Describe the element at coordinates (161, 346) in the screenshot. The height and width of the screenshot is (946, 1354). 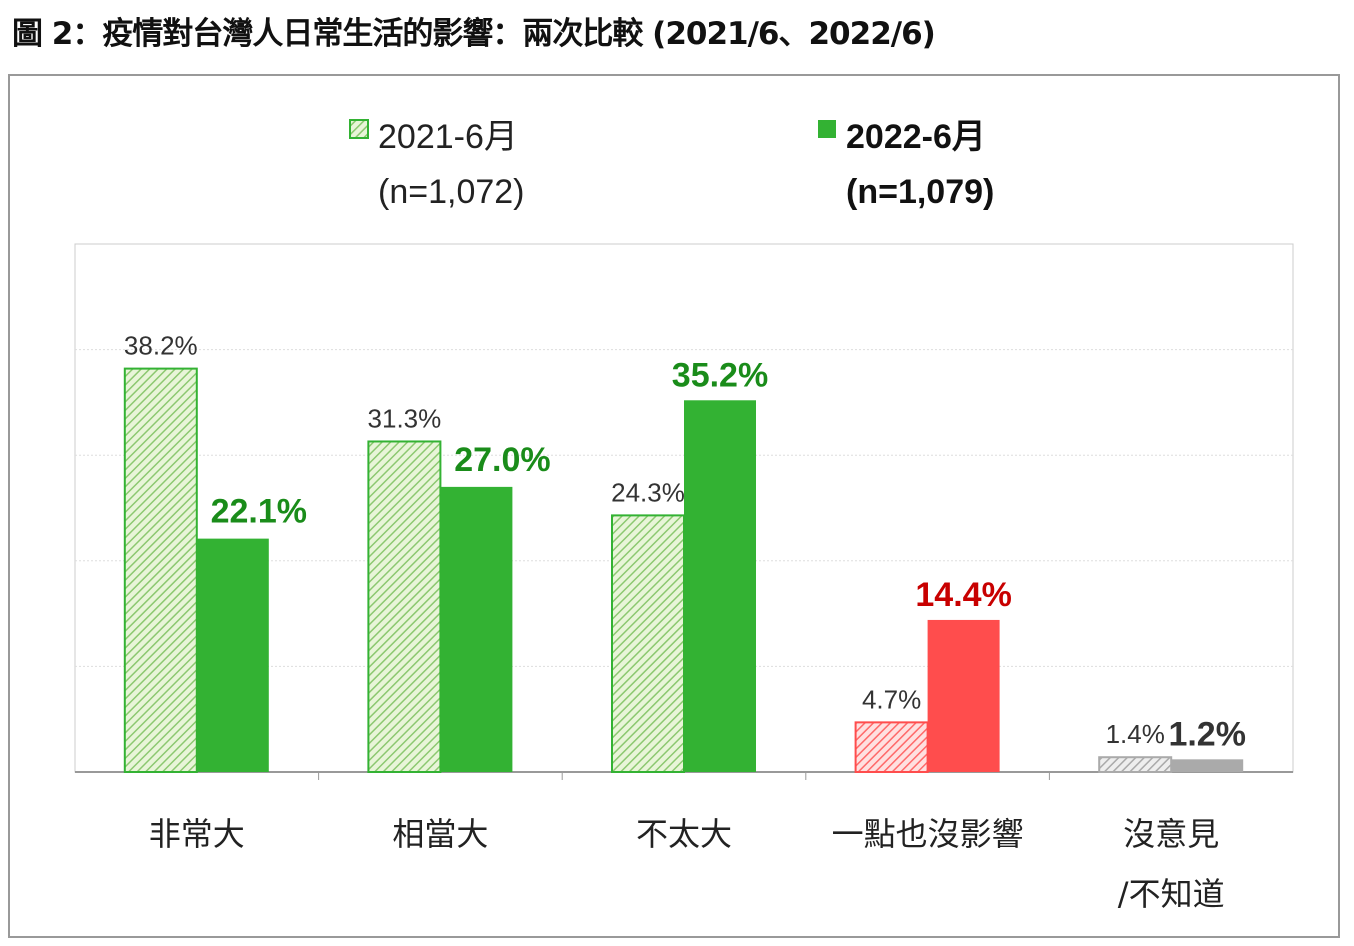
I see `data-label-2021: 38.2%` at that location.